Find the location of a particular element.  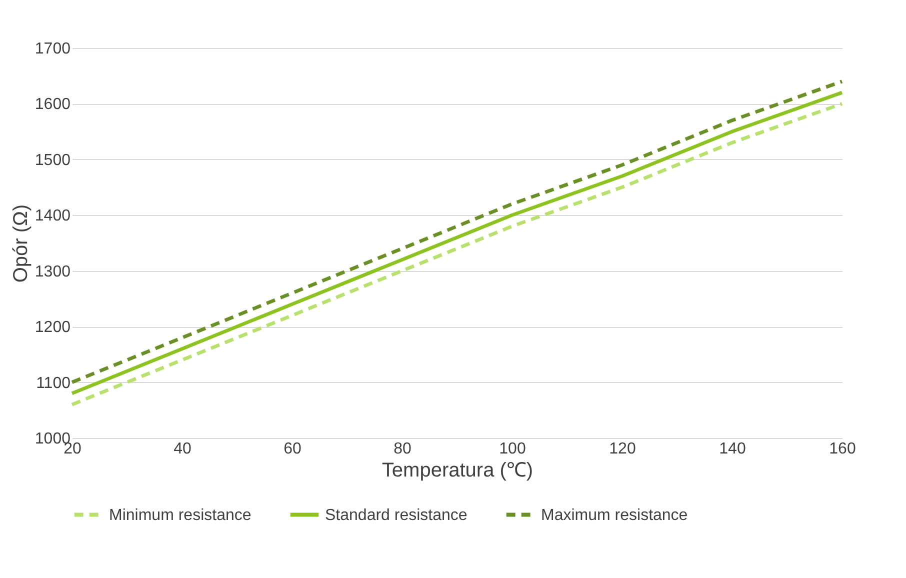

y-tick-label: 1200 is located at coordinates (52, 327).